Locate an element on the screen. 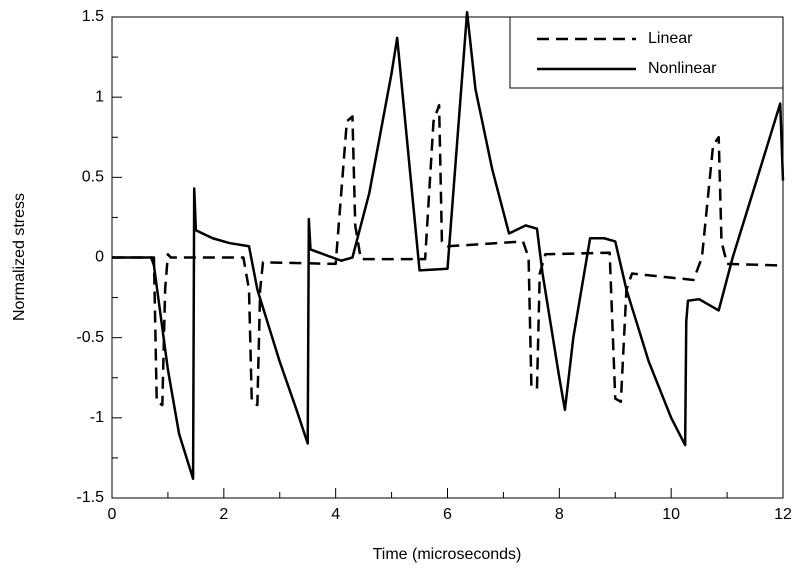 Image resolution: width=798 pixels, height=574 pixels. y-tick-label: 0.5 is located at coordinates (93, 177).